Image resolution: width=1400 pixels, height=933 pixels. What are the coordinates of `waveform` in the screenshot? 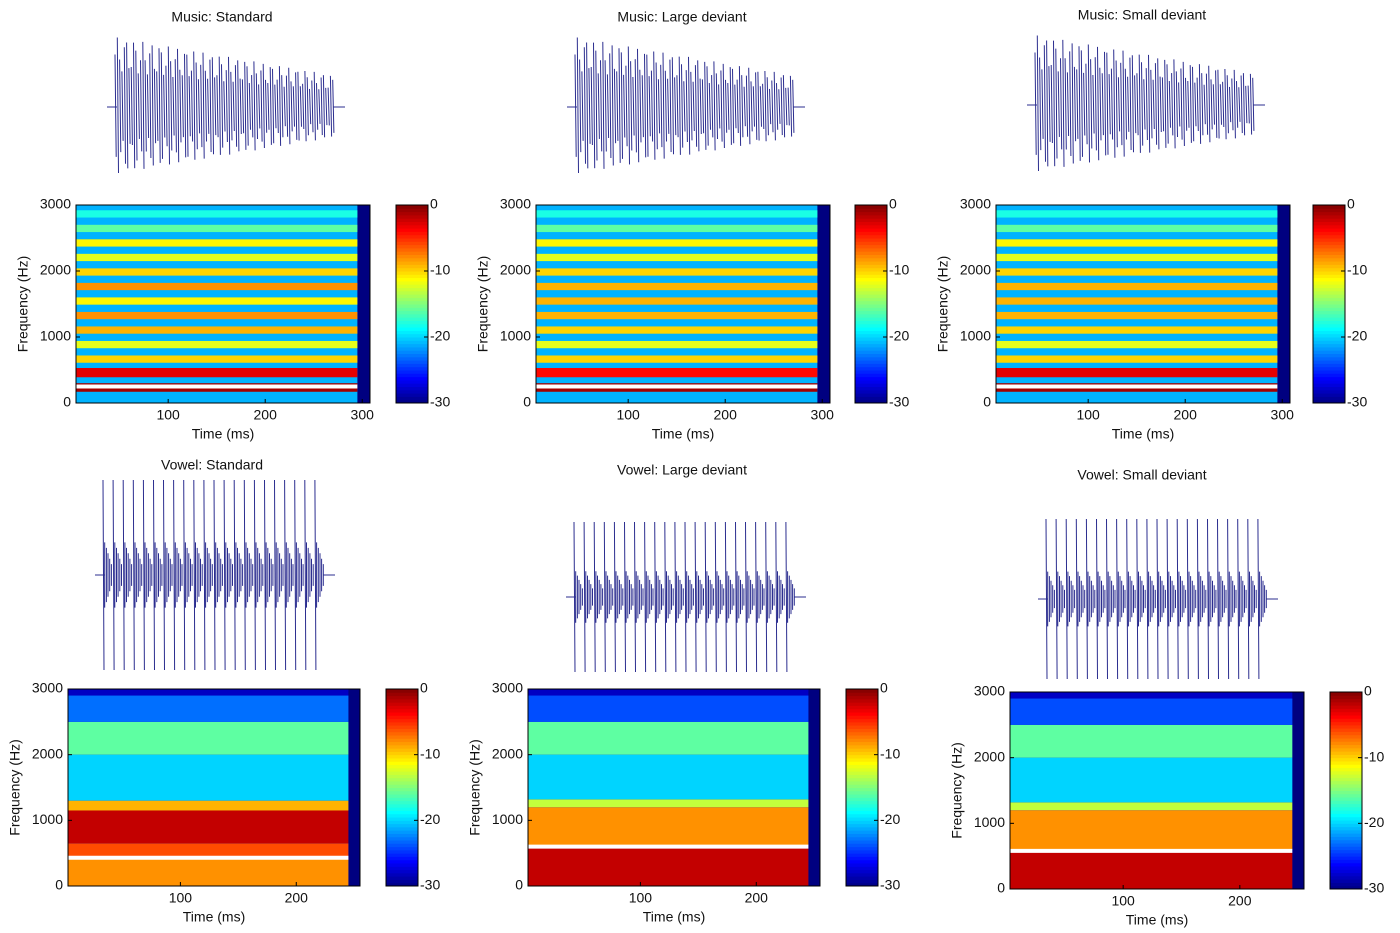 It's located at (226, 105).